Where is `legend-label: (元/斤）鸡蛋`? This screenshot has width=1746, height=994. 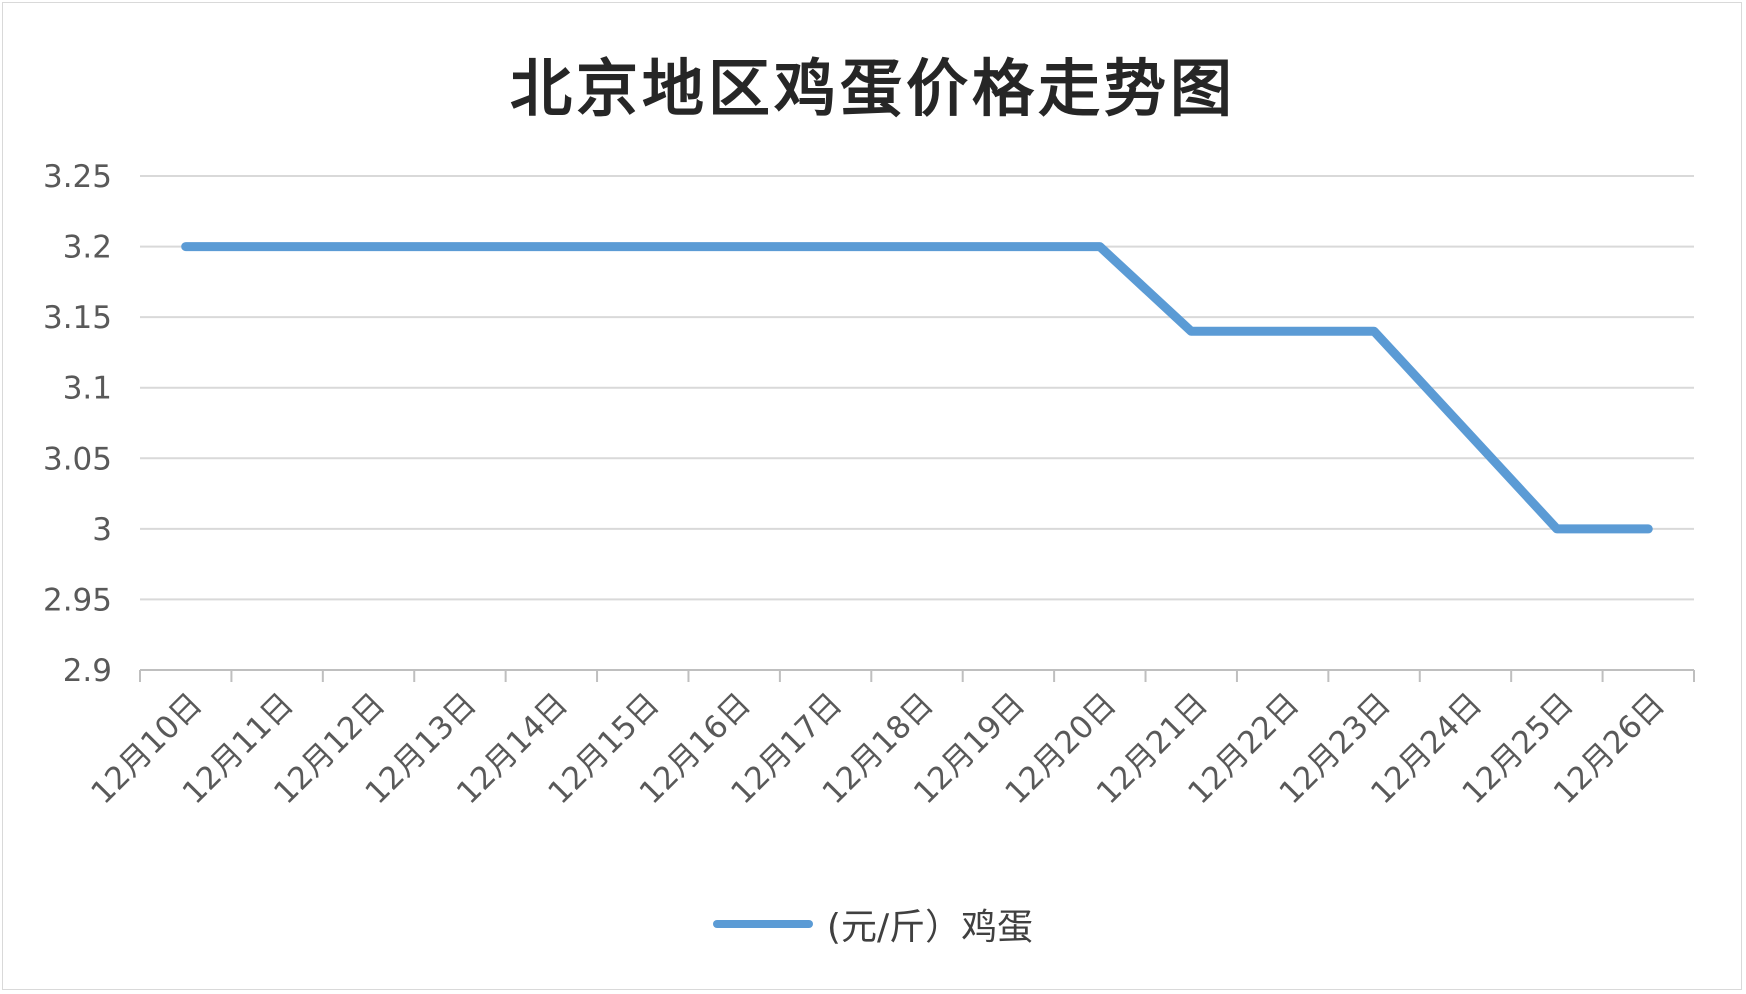 legend-label: (元/斤）鸡蛋 is located at coordinates (930, 927).